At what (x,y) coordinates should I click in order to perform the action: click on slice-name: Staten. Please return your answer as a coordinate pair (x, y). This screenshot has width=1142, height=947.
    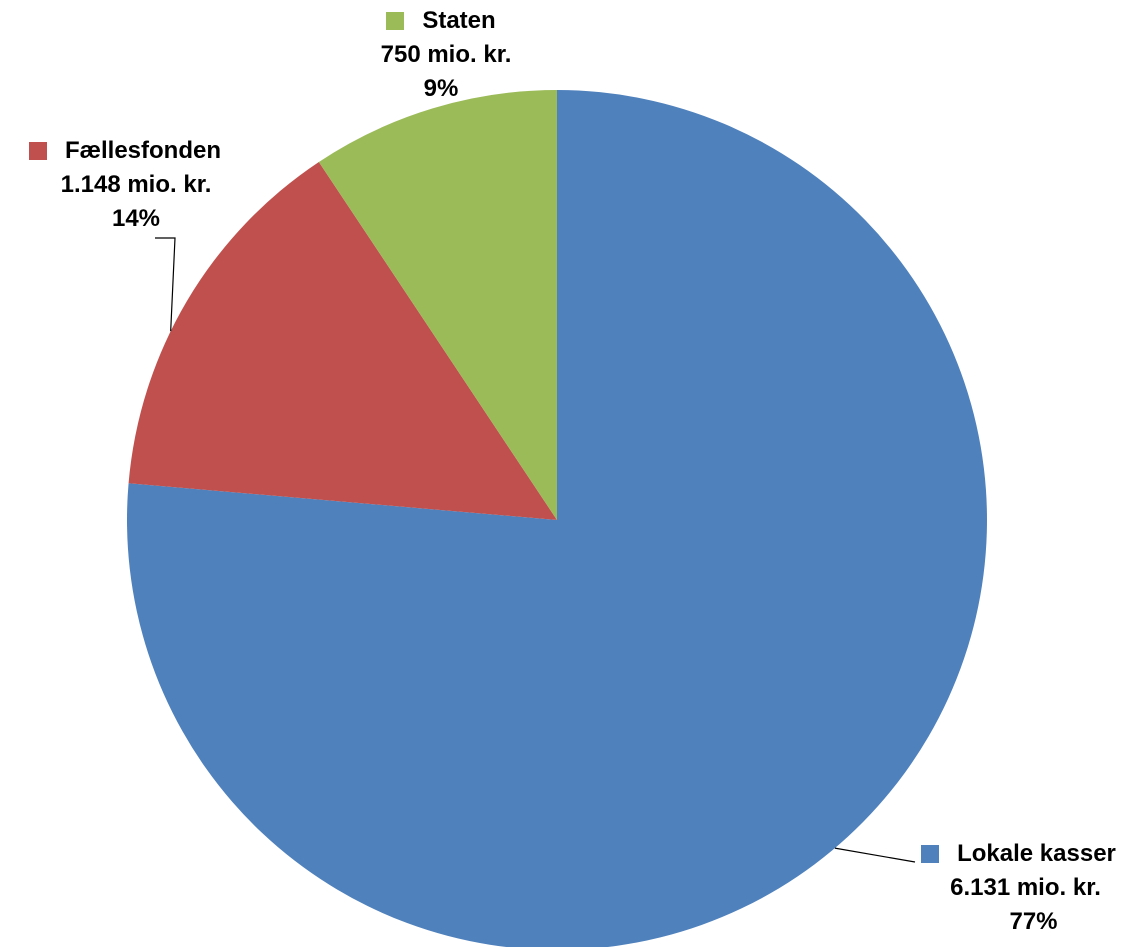
    Looking at the image, I should click on (459, 20).